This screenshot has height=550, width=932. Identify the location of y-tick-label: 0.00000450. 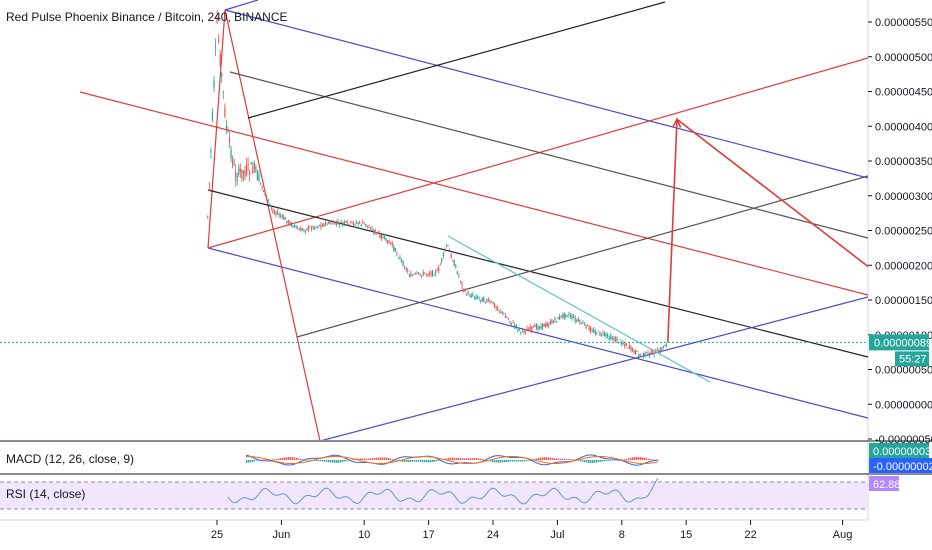
(903, 93).